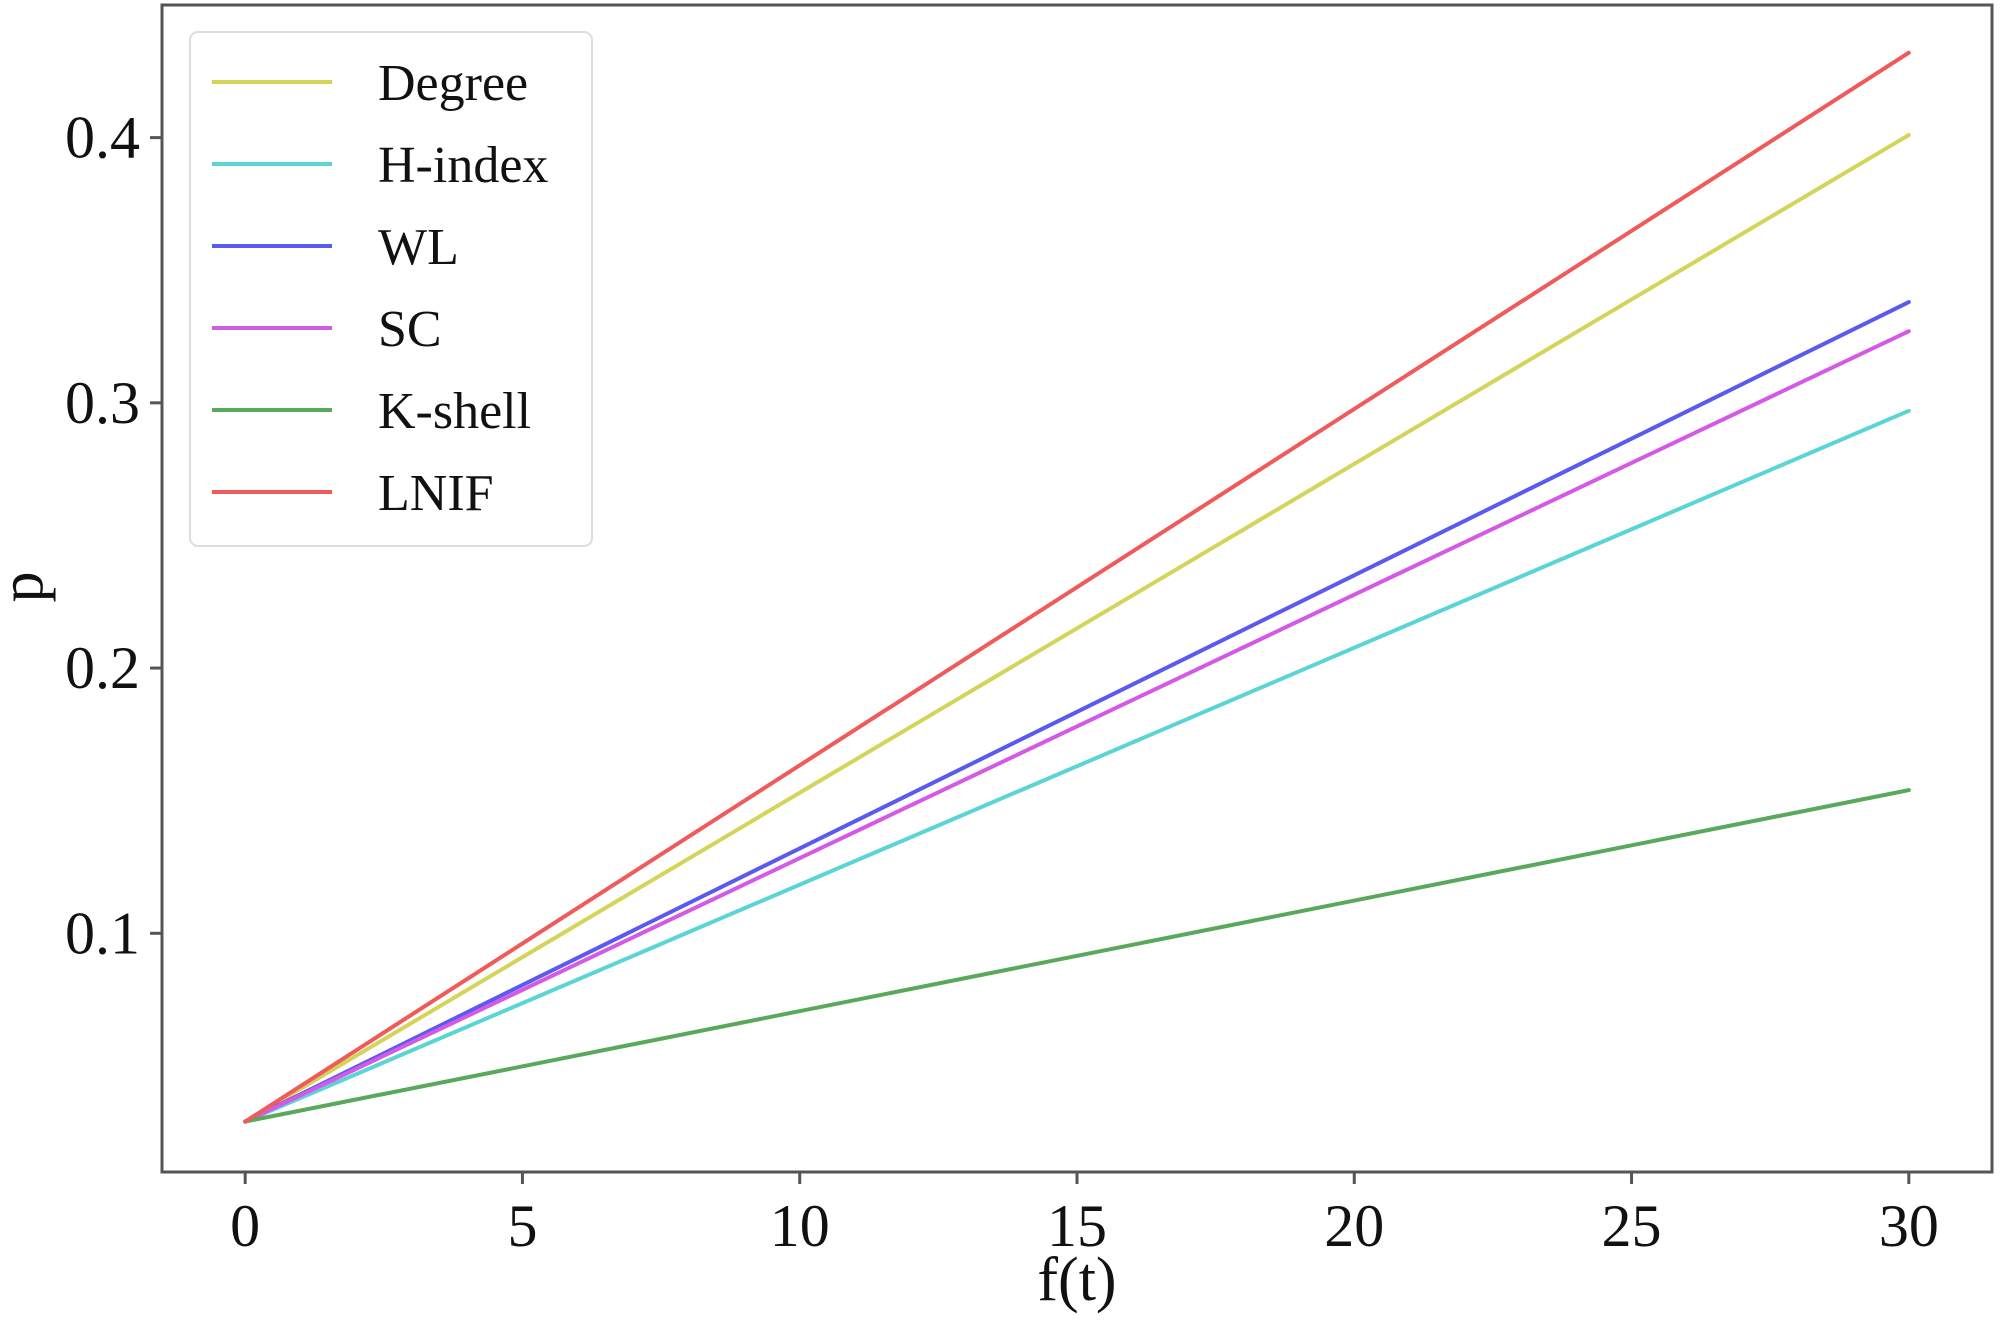  I want to click on x-tick-label: 5, so click(522, 1226).